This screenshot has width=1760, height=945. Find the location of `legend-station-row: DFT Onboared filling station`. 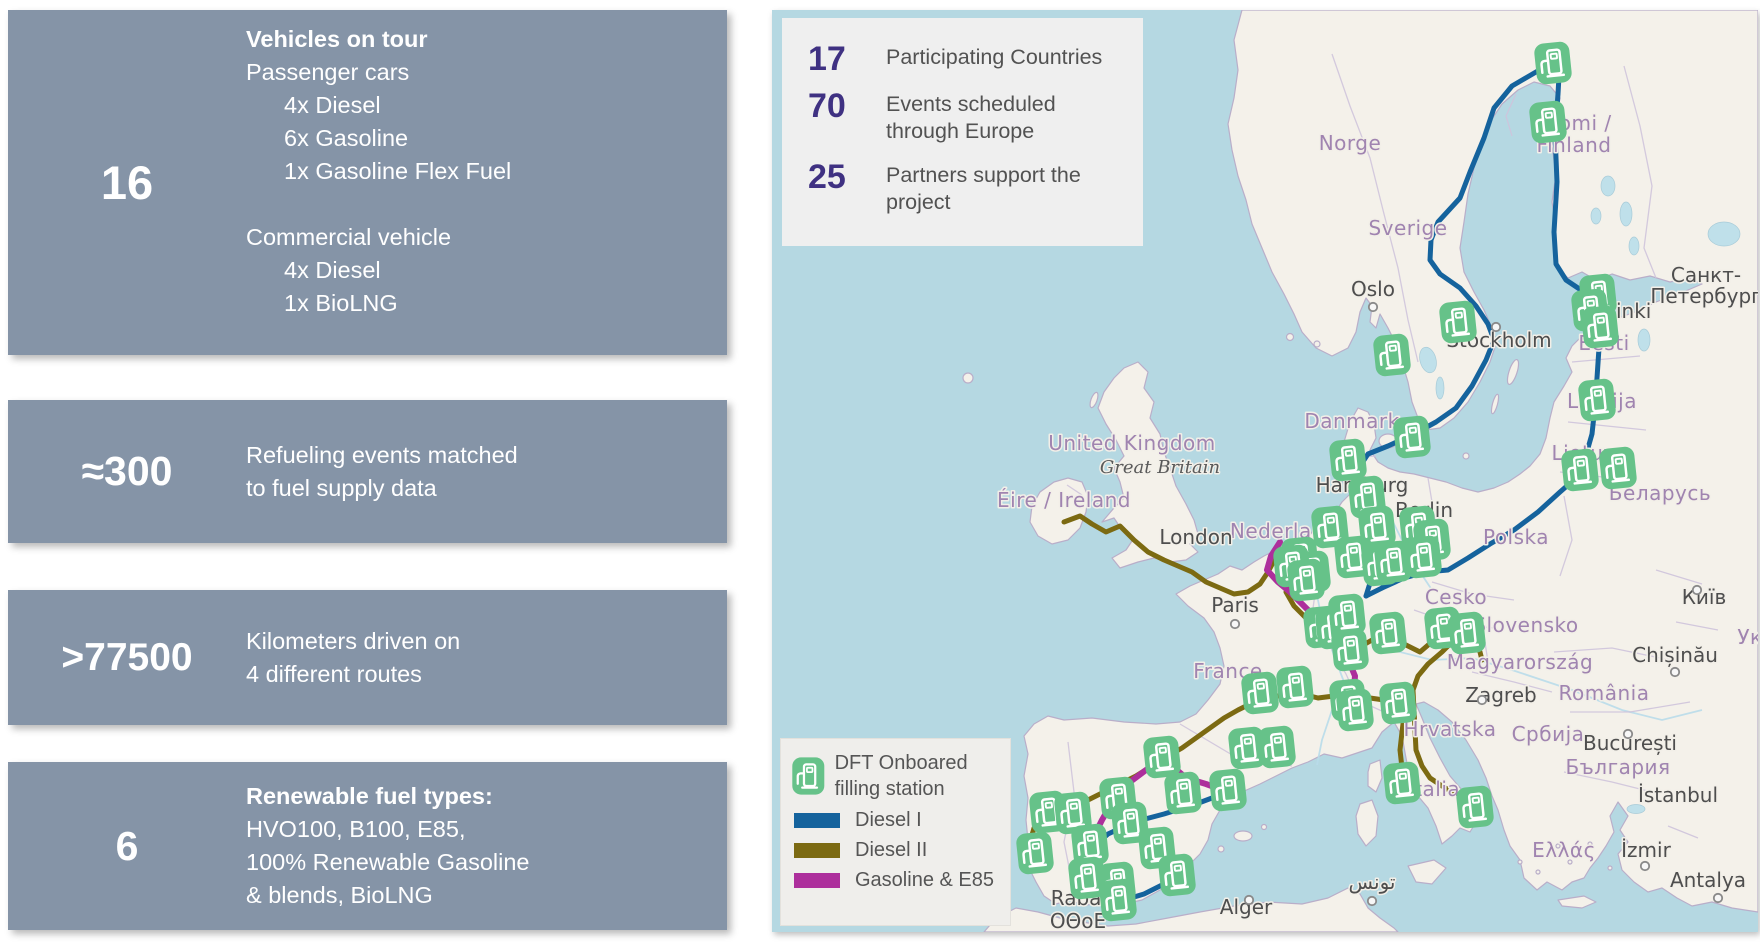

legend-station-row: DFT Onboared filling station is located at coordinates (895, 776).